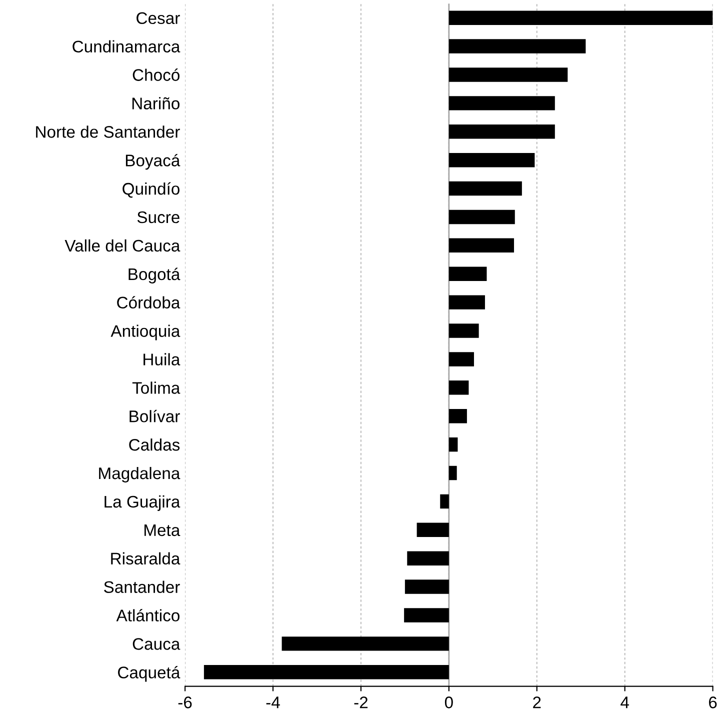 Image resolution: width=720 pixels, height=724 pixels. What do you see at coordinates (148, 302) in the screenshot?
I see `y-tick-label: Córdoba` at bounding box center [148, 302].